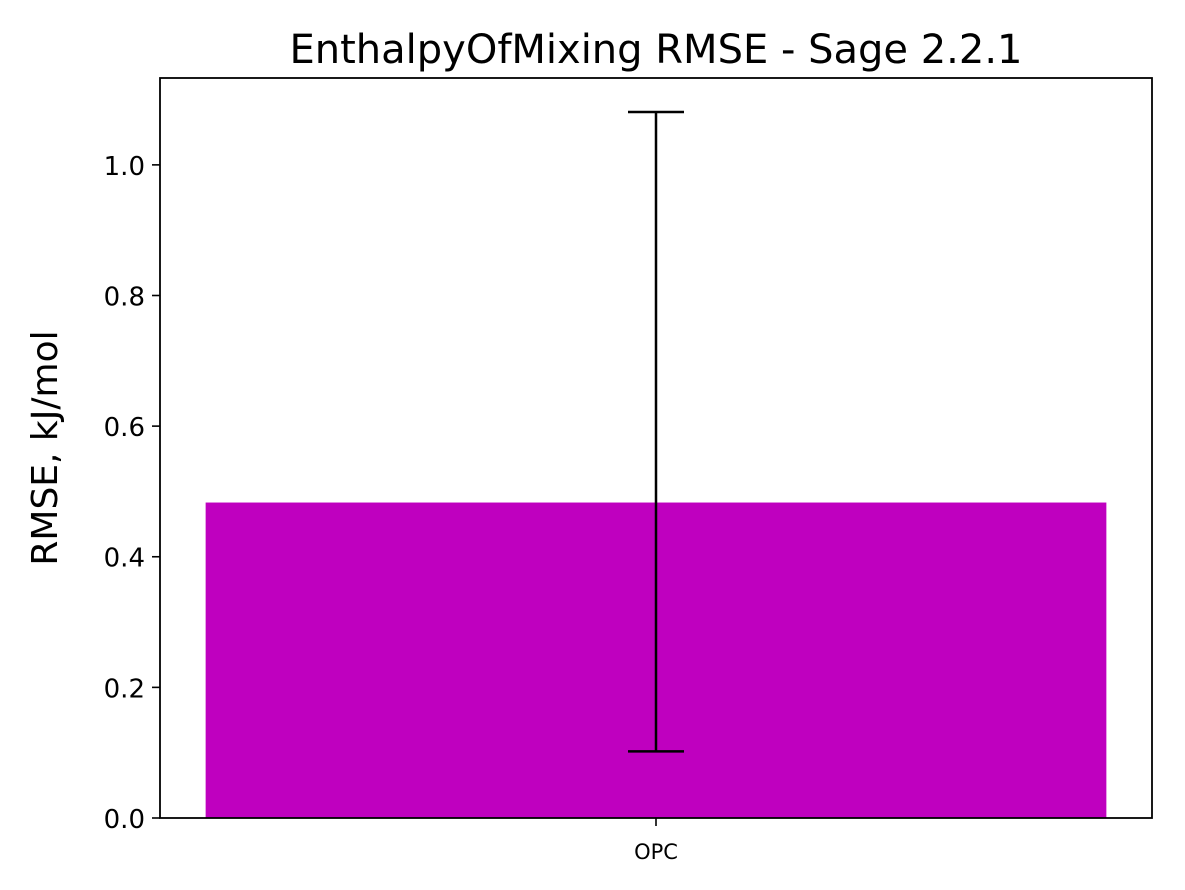 Image resolution: width=1185 pixels, height=890 pixels. What do you see at coordinates (656, 852) in the screenshot?
I see `x-tick-label-opc: OPC` at bounding box center [656, 852].